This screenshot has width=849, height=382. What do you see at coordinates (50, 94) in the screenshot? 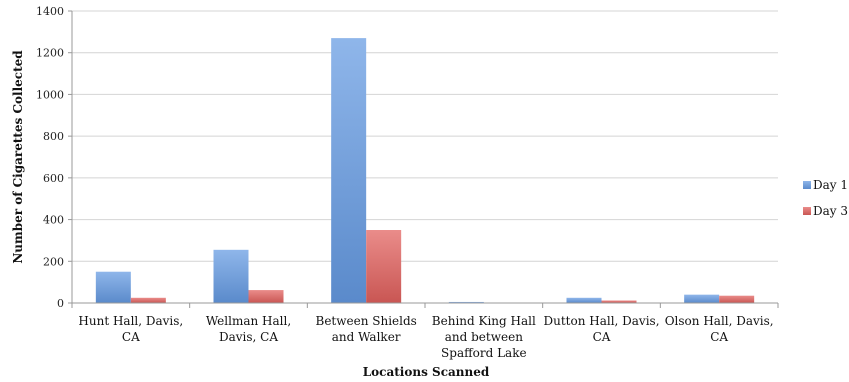
I see `y-tick-label: 1000` at bounding box center [50, 94].